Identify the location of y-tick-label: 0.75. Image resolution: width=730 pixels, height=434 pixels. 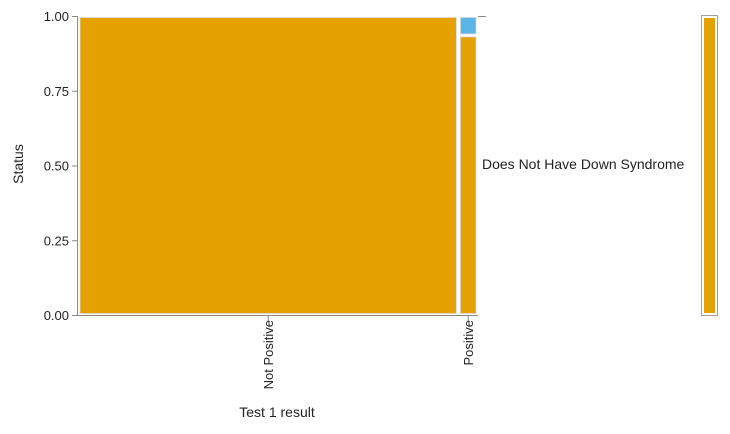
(56, 91).